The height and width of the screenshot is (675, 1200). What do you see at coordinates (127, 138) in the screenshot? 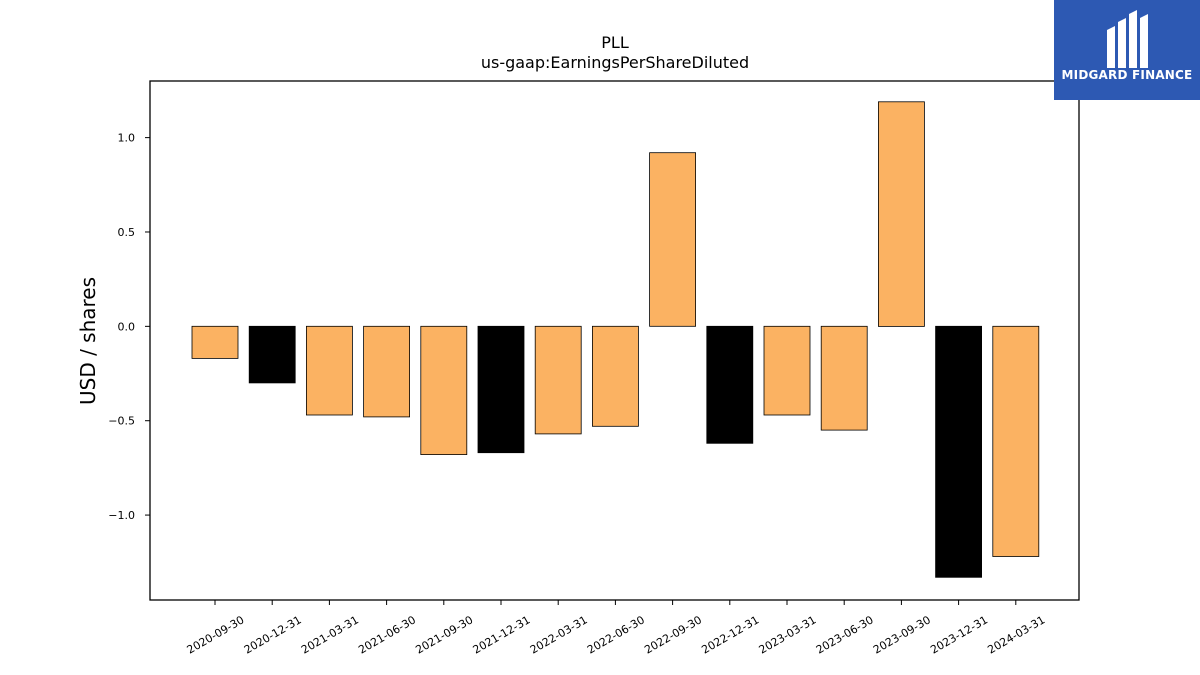
I see `y-tick-label: 1.0` at bounding box center [127, 138].